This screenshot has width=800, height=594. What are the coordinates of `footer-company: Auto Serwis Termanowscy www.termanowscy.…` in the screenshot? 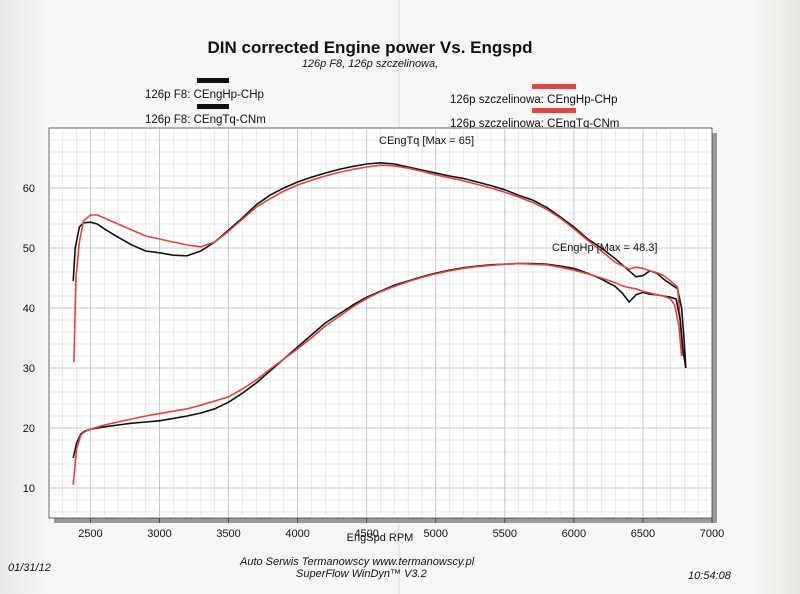 It's located at (357, 562).